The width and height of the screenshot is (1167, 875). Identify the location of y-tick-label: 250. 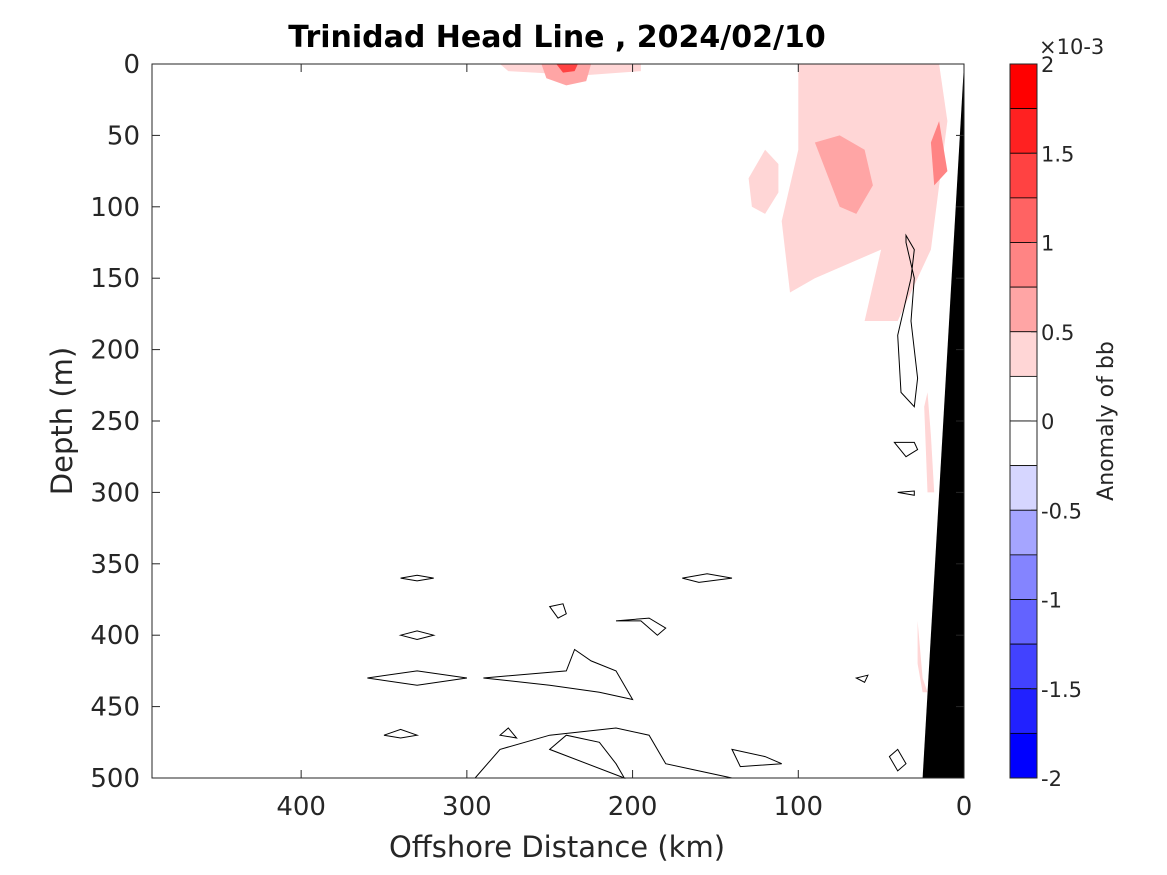
(115, 422).